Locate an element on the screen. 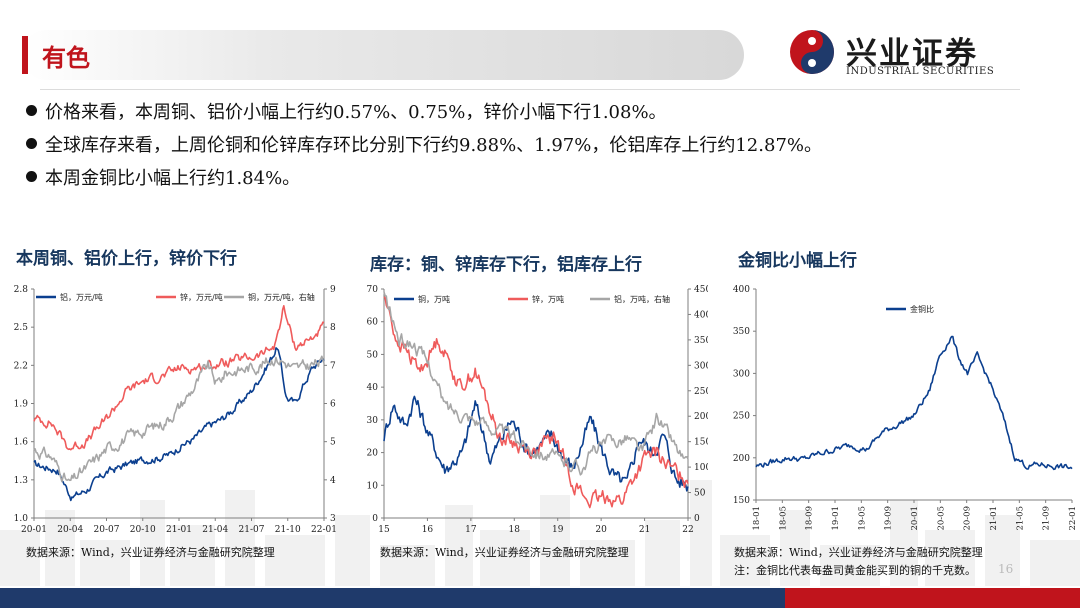  chart-2-source: 数据来源：Wind，兴业证券经济与金融研究院整理 is located at coordinates (504, 552).